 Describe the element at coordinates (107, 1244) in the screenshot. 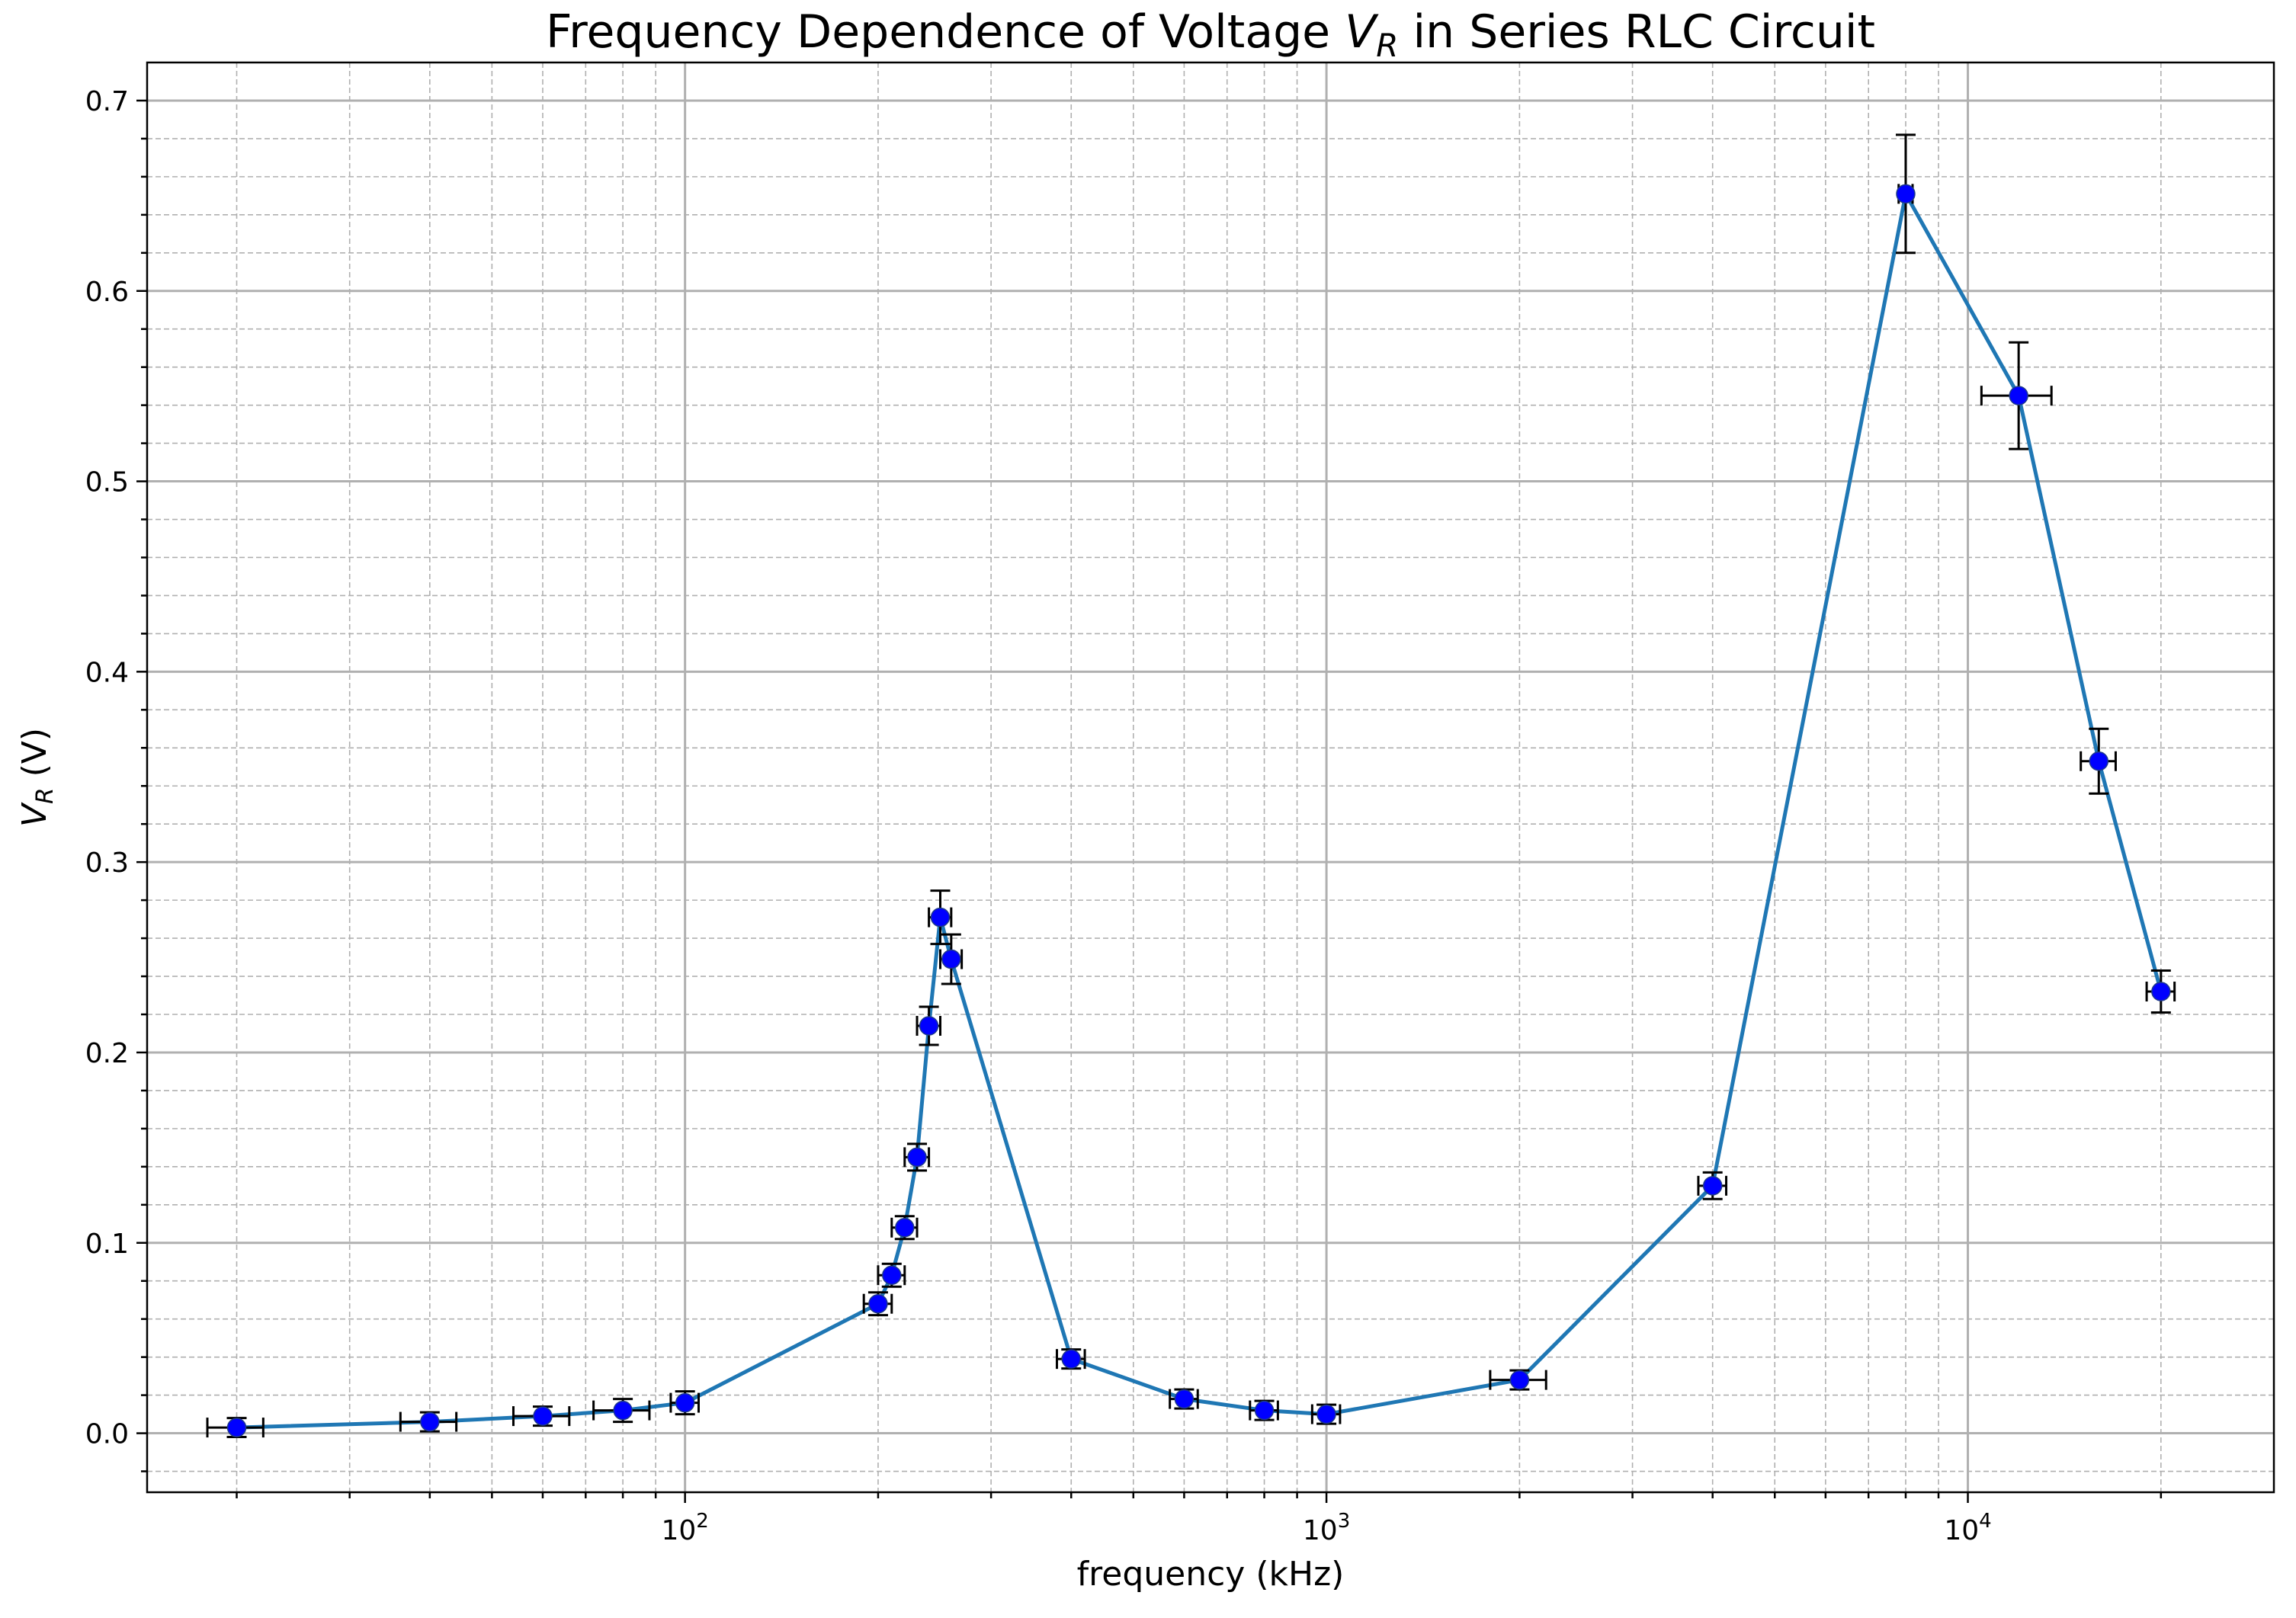

I see `y-tick-label: 0.1` at that location.